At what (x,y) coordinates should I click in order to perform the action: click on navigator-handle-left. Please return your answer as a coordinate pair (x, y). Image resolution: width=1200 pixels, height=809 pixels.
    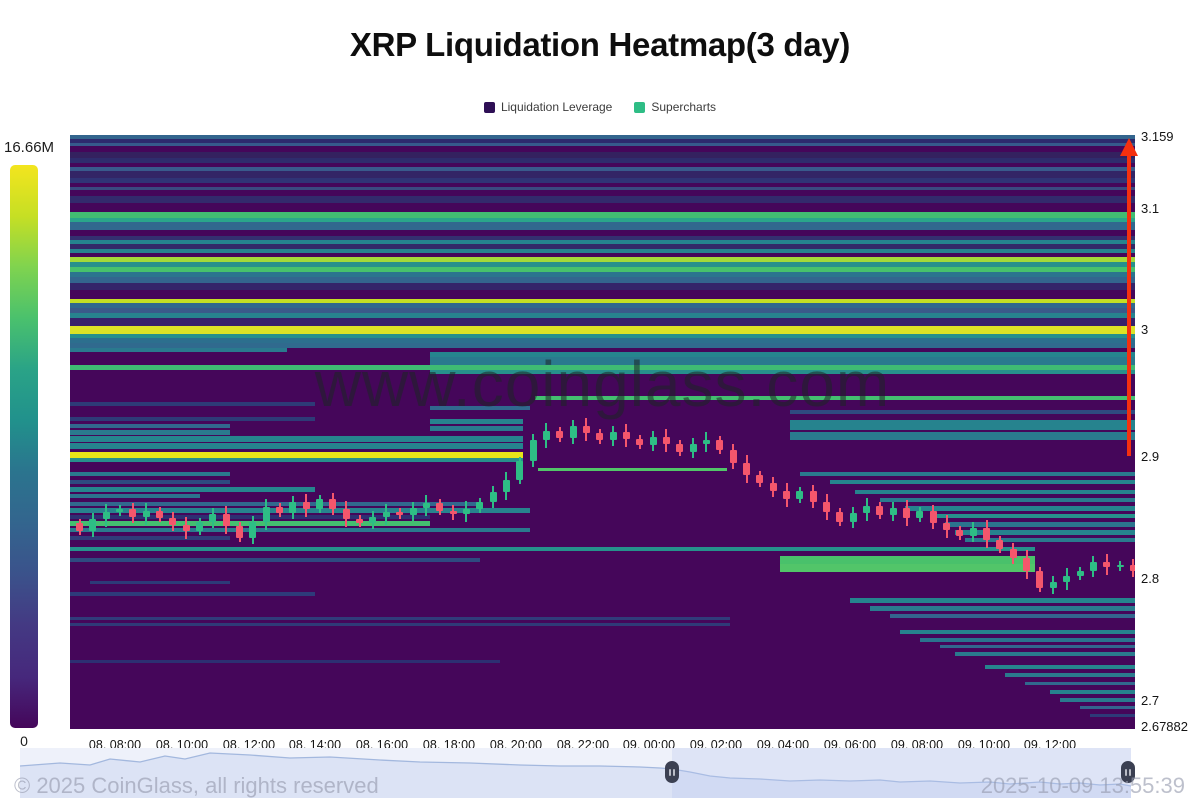
    Looking at the image, I should click on (672, 772).